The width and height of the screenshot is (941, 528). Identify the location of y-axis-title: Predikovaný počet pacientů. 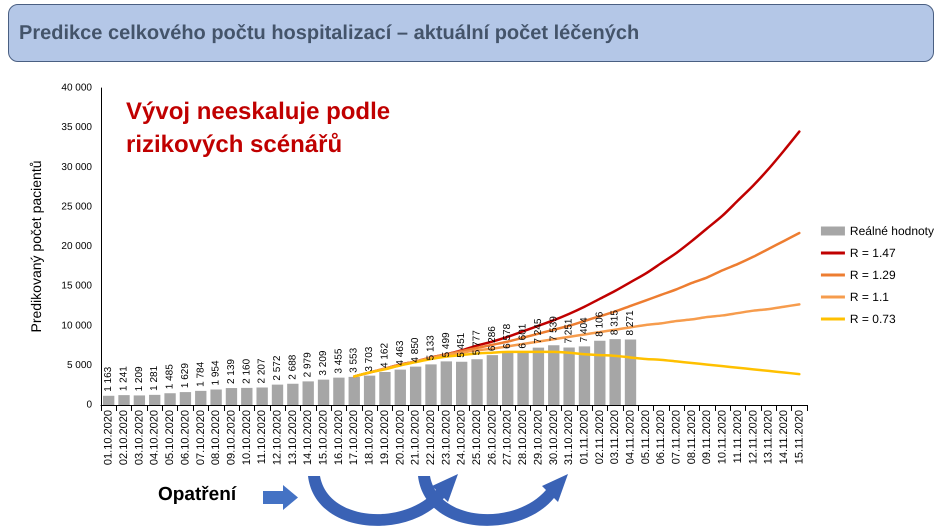
(36, 246).